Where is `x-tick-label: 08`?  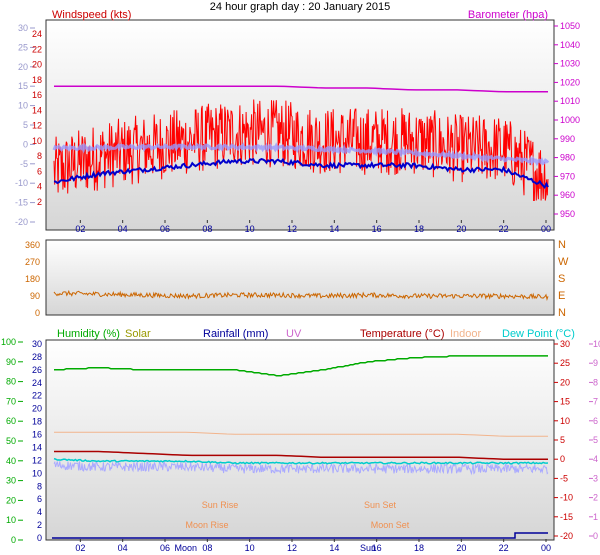 x-tick-label: 08 is located at coordinates (207, 548).